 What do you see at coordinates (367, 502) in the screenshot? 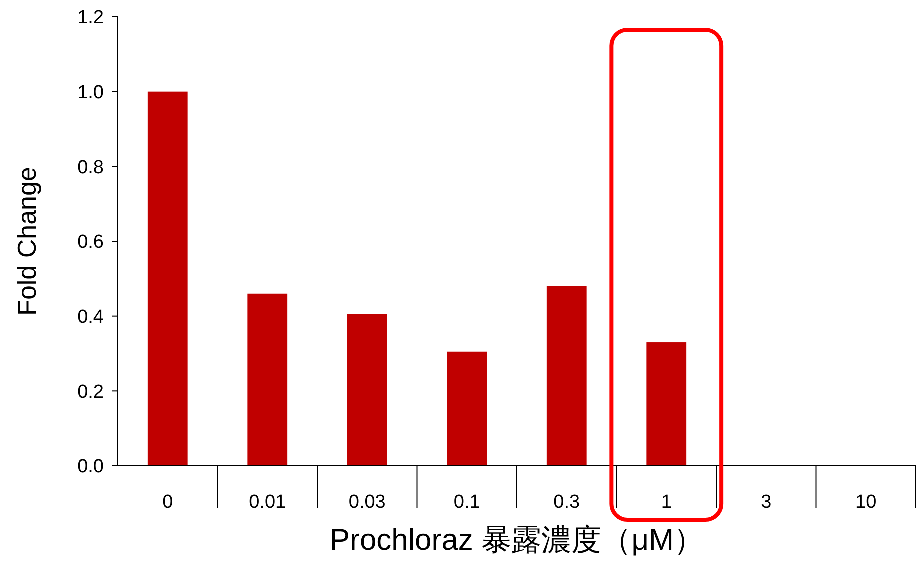
I see `x-tick-label: 0.03` at bounding box center [367, 502].